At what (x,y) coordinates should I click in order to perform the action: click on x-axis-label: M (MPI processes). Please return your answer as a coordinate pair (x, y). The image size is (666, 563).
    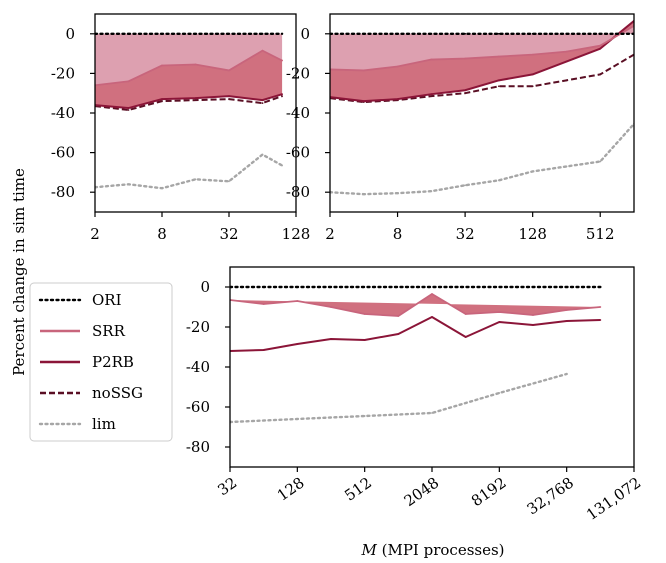
    Looking at the image, I should click on (432, 550).